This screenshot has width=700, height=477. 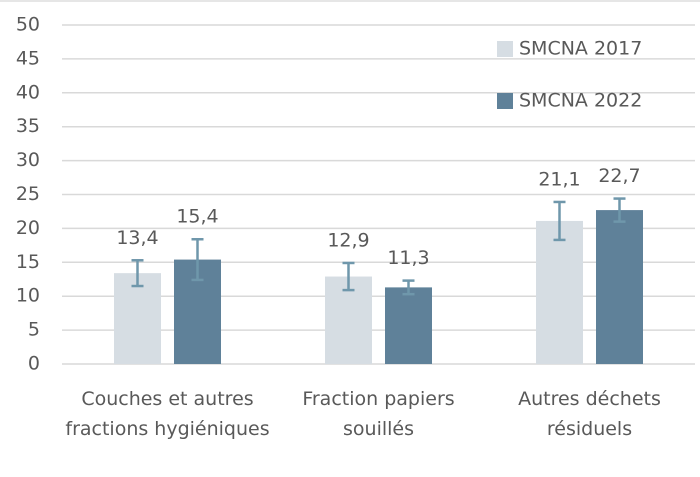 What do you see at coordinates (559, 179) in the screenshot?
I see `data-label: 21,1` at bounding box center [559, 179].